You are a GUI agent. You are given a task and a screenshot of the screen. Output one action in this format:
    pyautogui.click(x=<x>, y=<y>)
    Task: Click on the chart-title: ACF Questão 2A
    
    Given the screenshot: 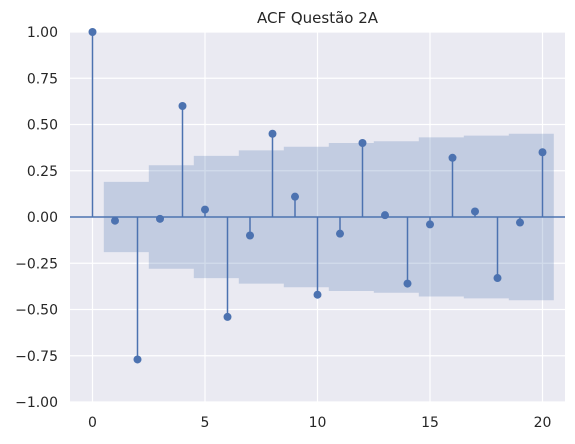 What is the action you would take?
    pyautogui.click(x=318, y=18)
    